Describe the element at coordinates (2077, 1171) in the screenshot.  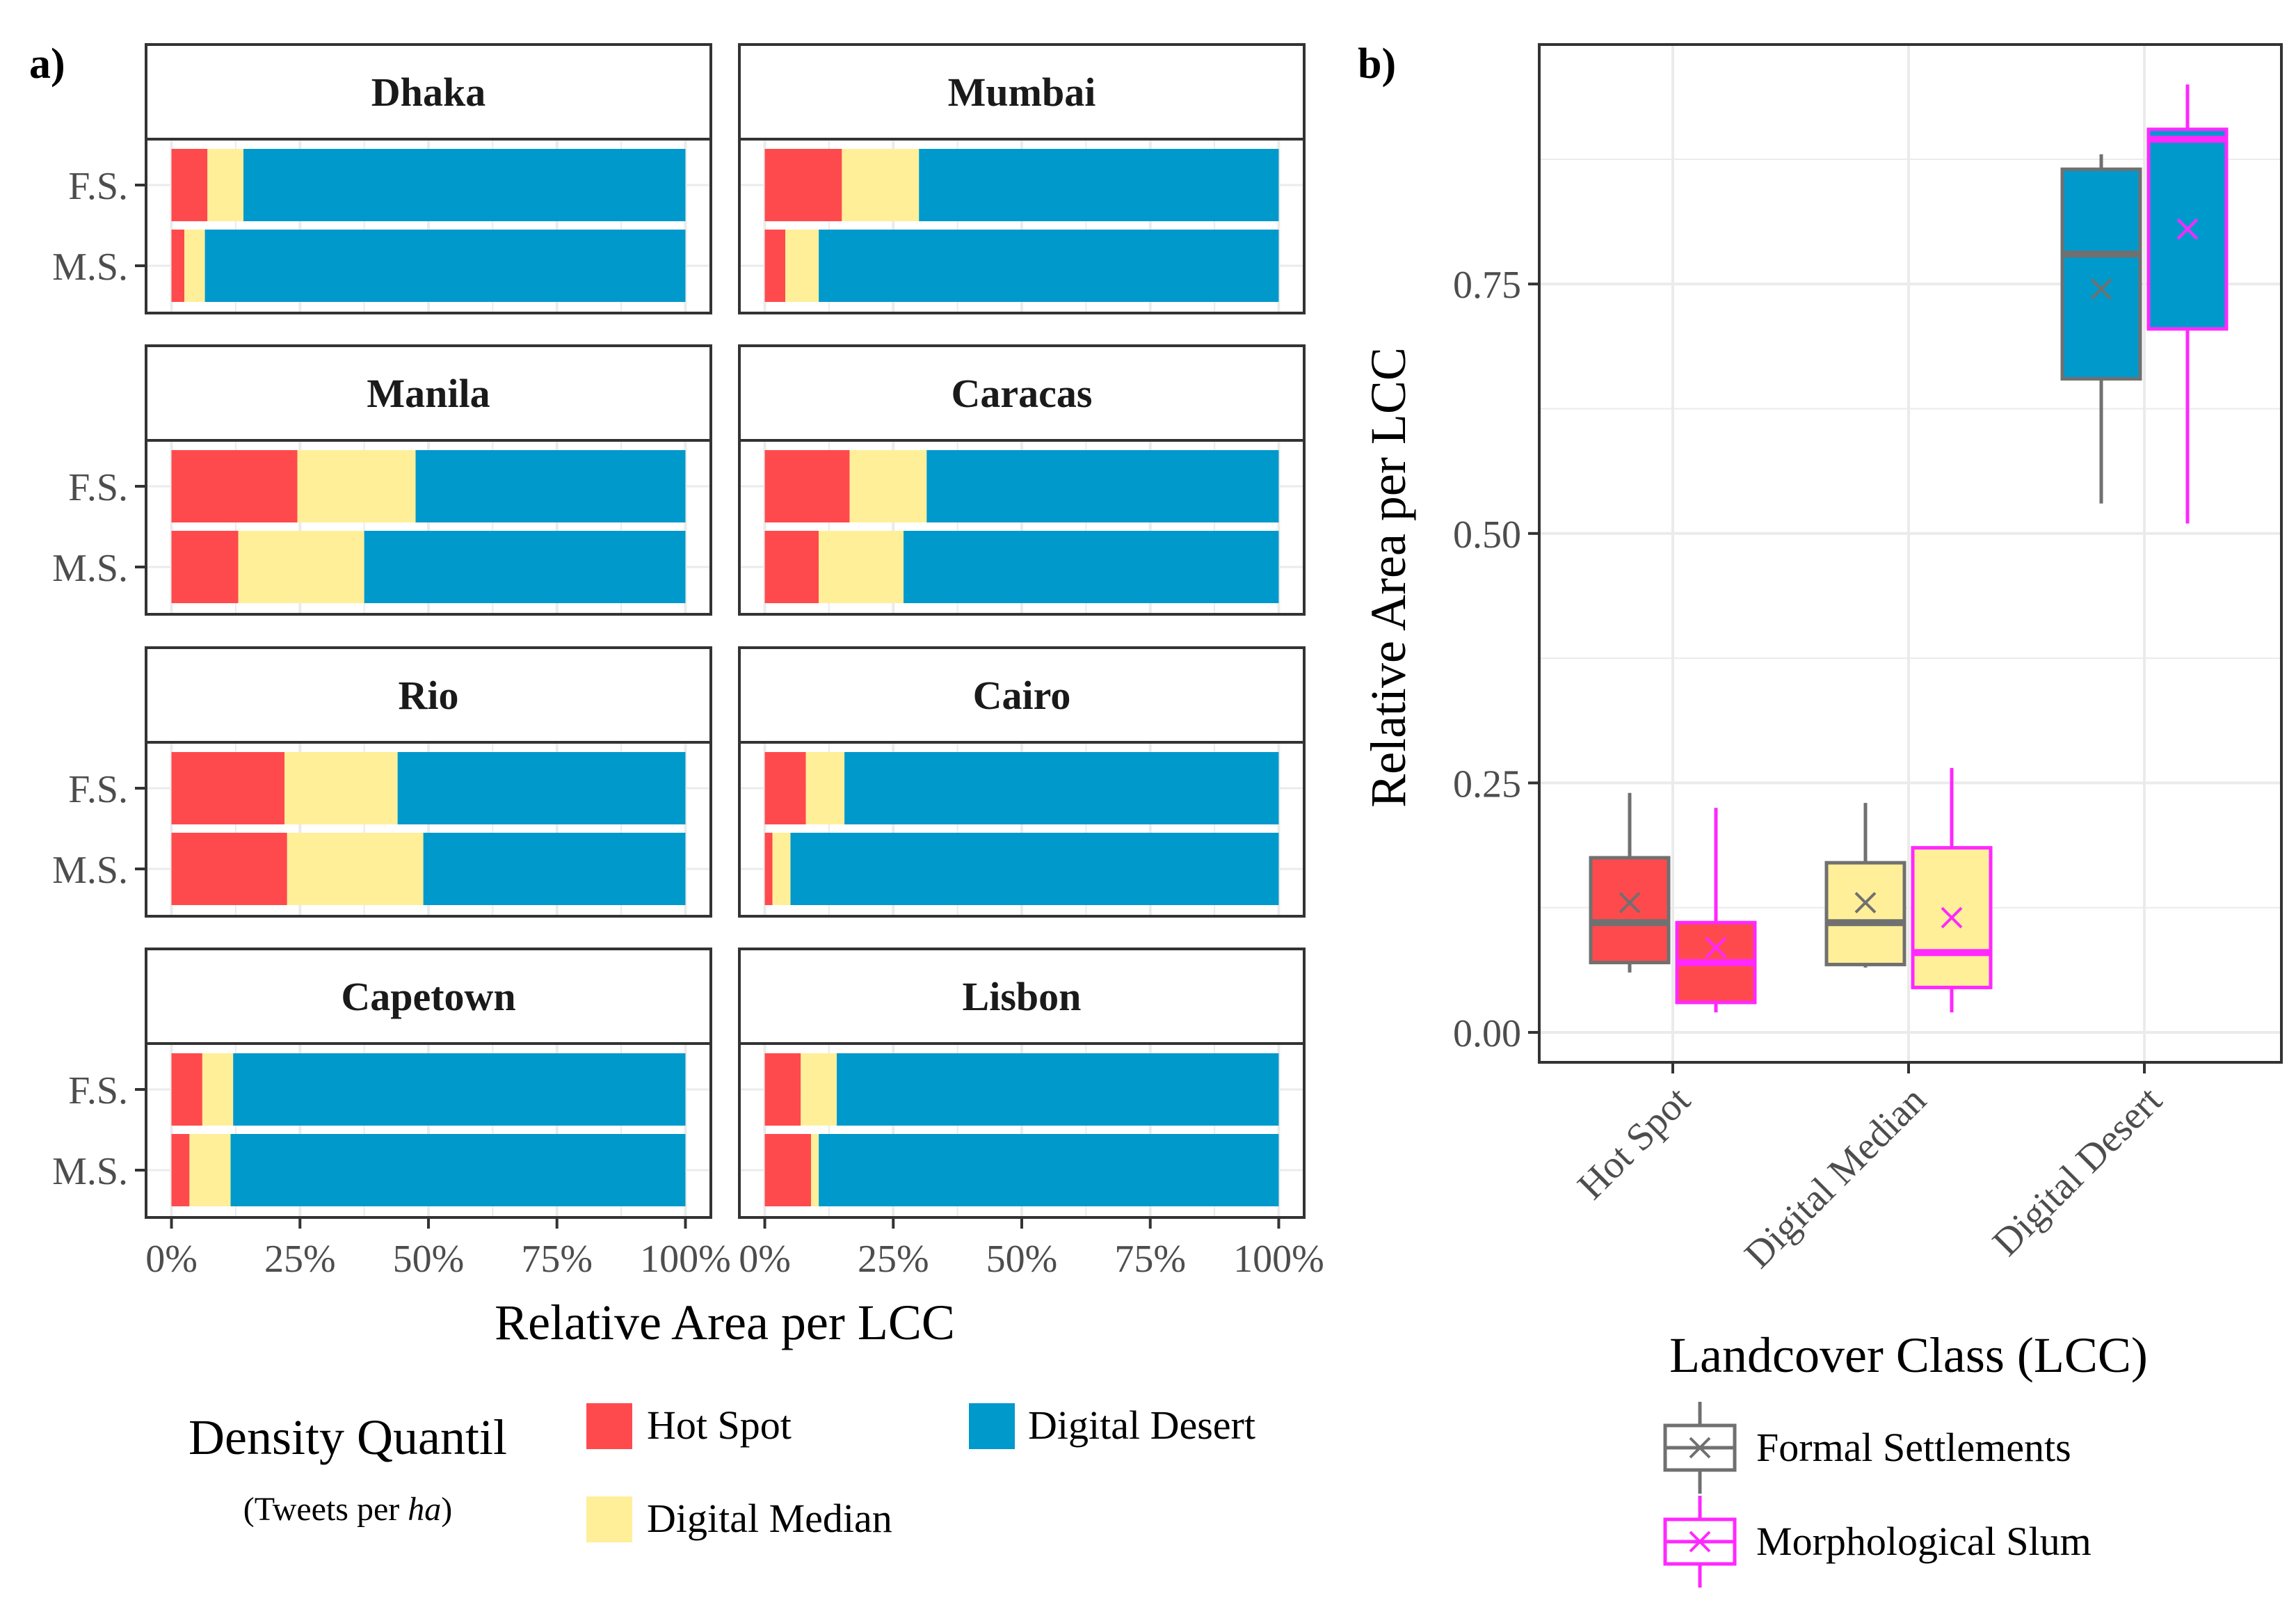
I see `x-tick-label: Digital Desert` at that location.